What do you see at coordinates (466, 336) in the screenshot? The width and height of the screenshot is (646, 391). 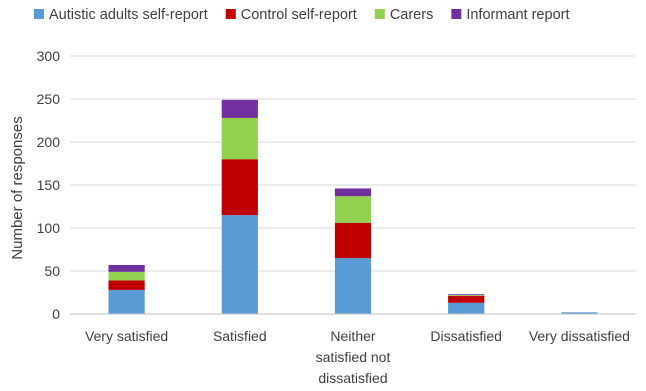 I see `x-tick-label: Dissatisfied` at bounding box center [466, 336].